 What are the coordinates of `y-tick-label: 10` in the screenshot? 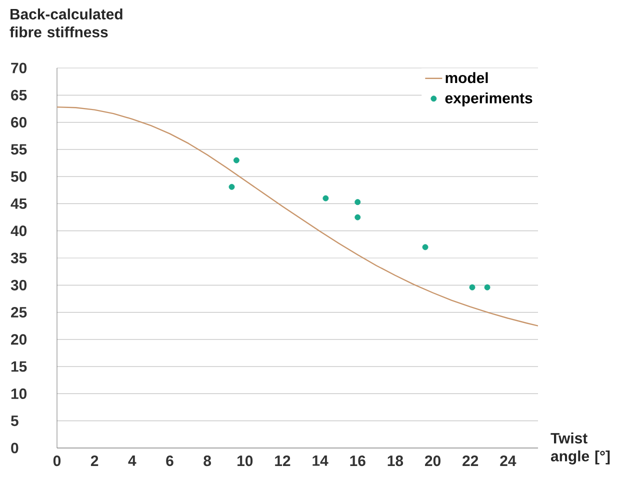 It's located at (19, 393).